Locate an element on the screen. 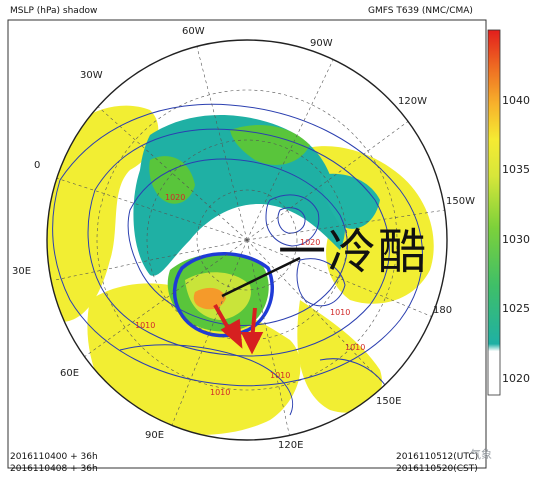 The height and width of the screenshot is (478, 536). shade-green-ne is located at coordinates (270, 145).